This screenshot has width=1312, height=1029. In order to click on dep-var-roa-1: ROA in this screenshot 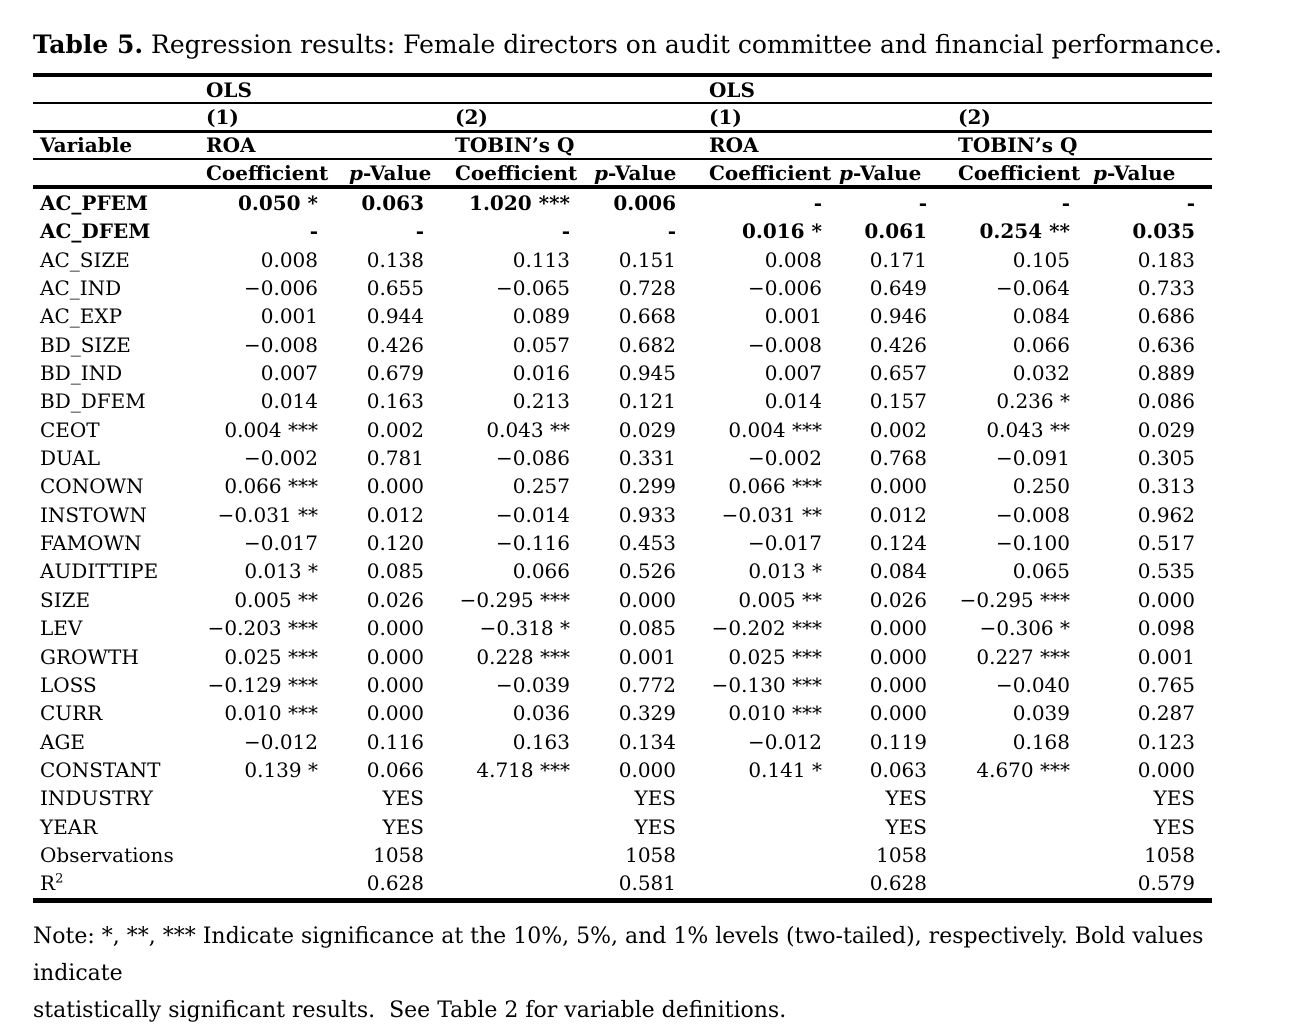, I will do `click(330, 145)`.